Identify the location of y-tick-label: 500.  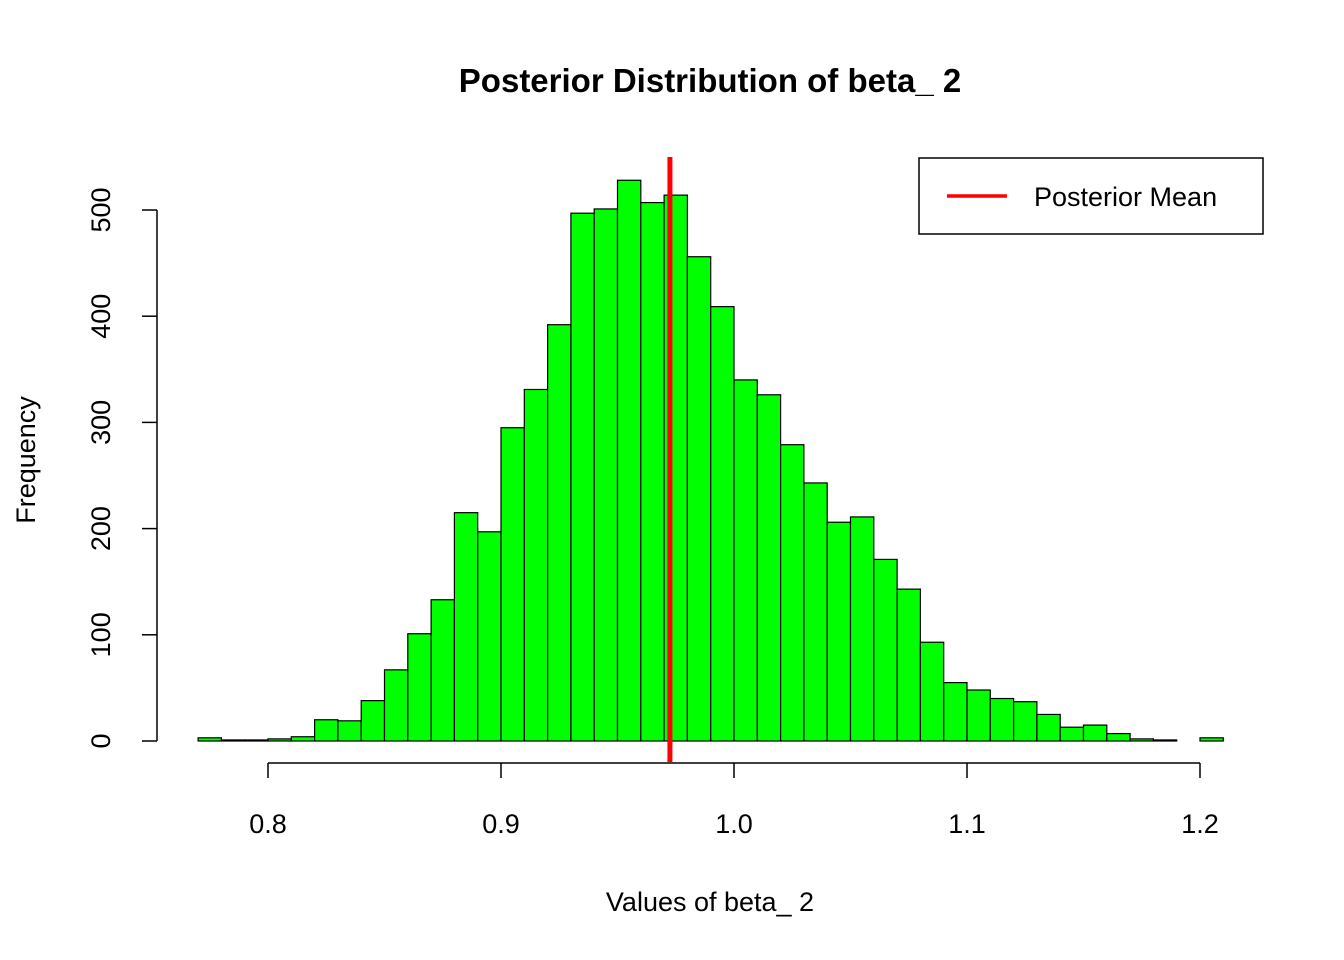
(101, 209).